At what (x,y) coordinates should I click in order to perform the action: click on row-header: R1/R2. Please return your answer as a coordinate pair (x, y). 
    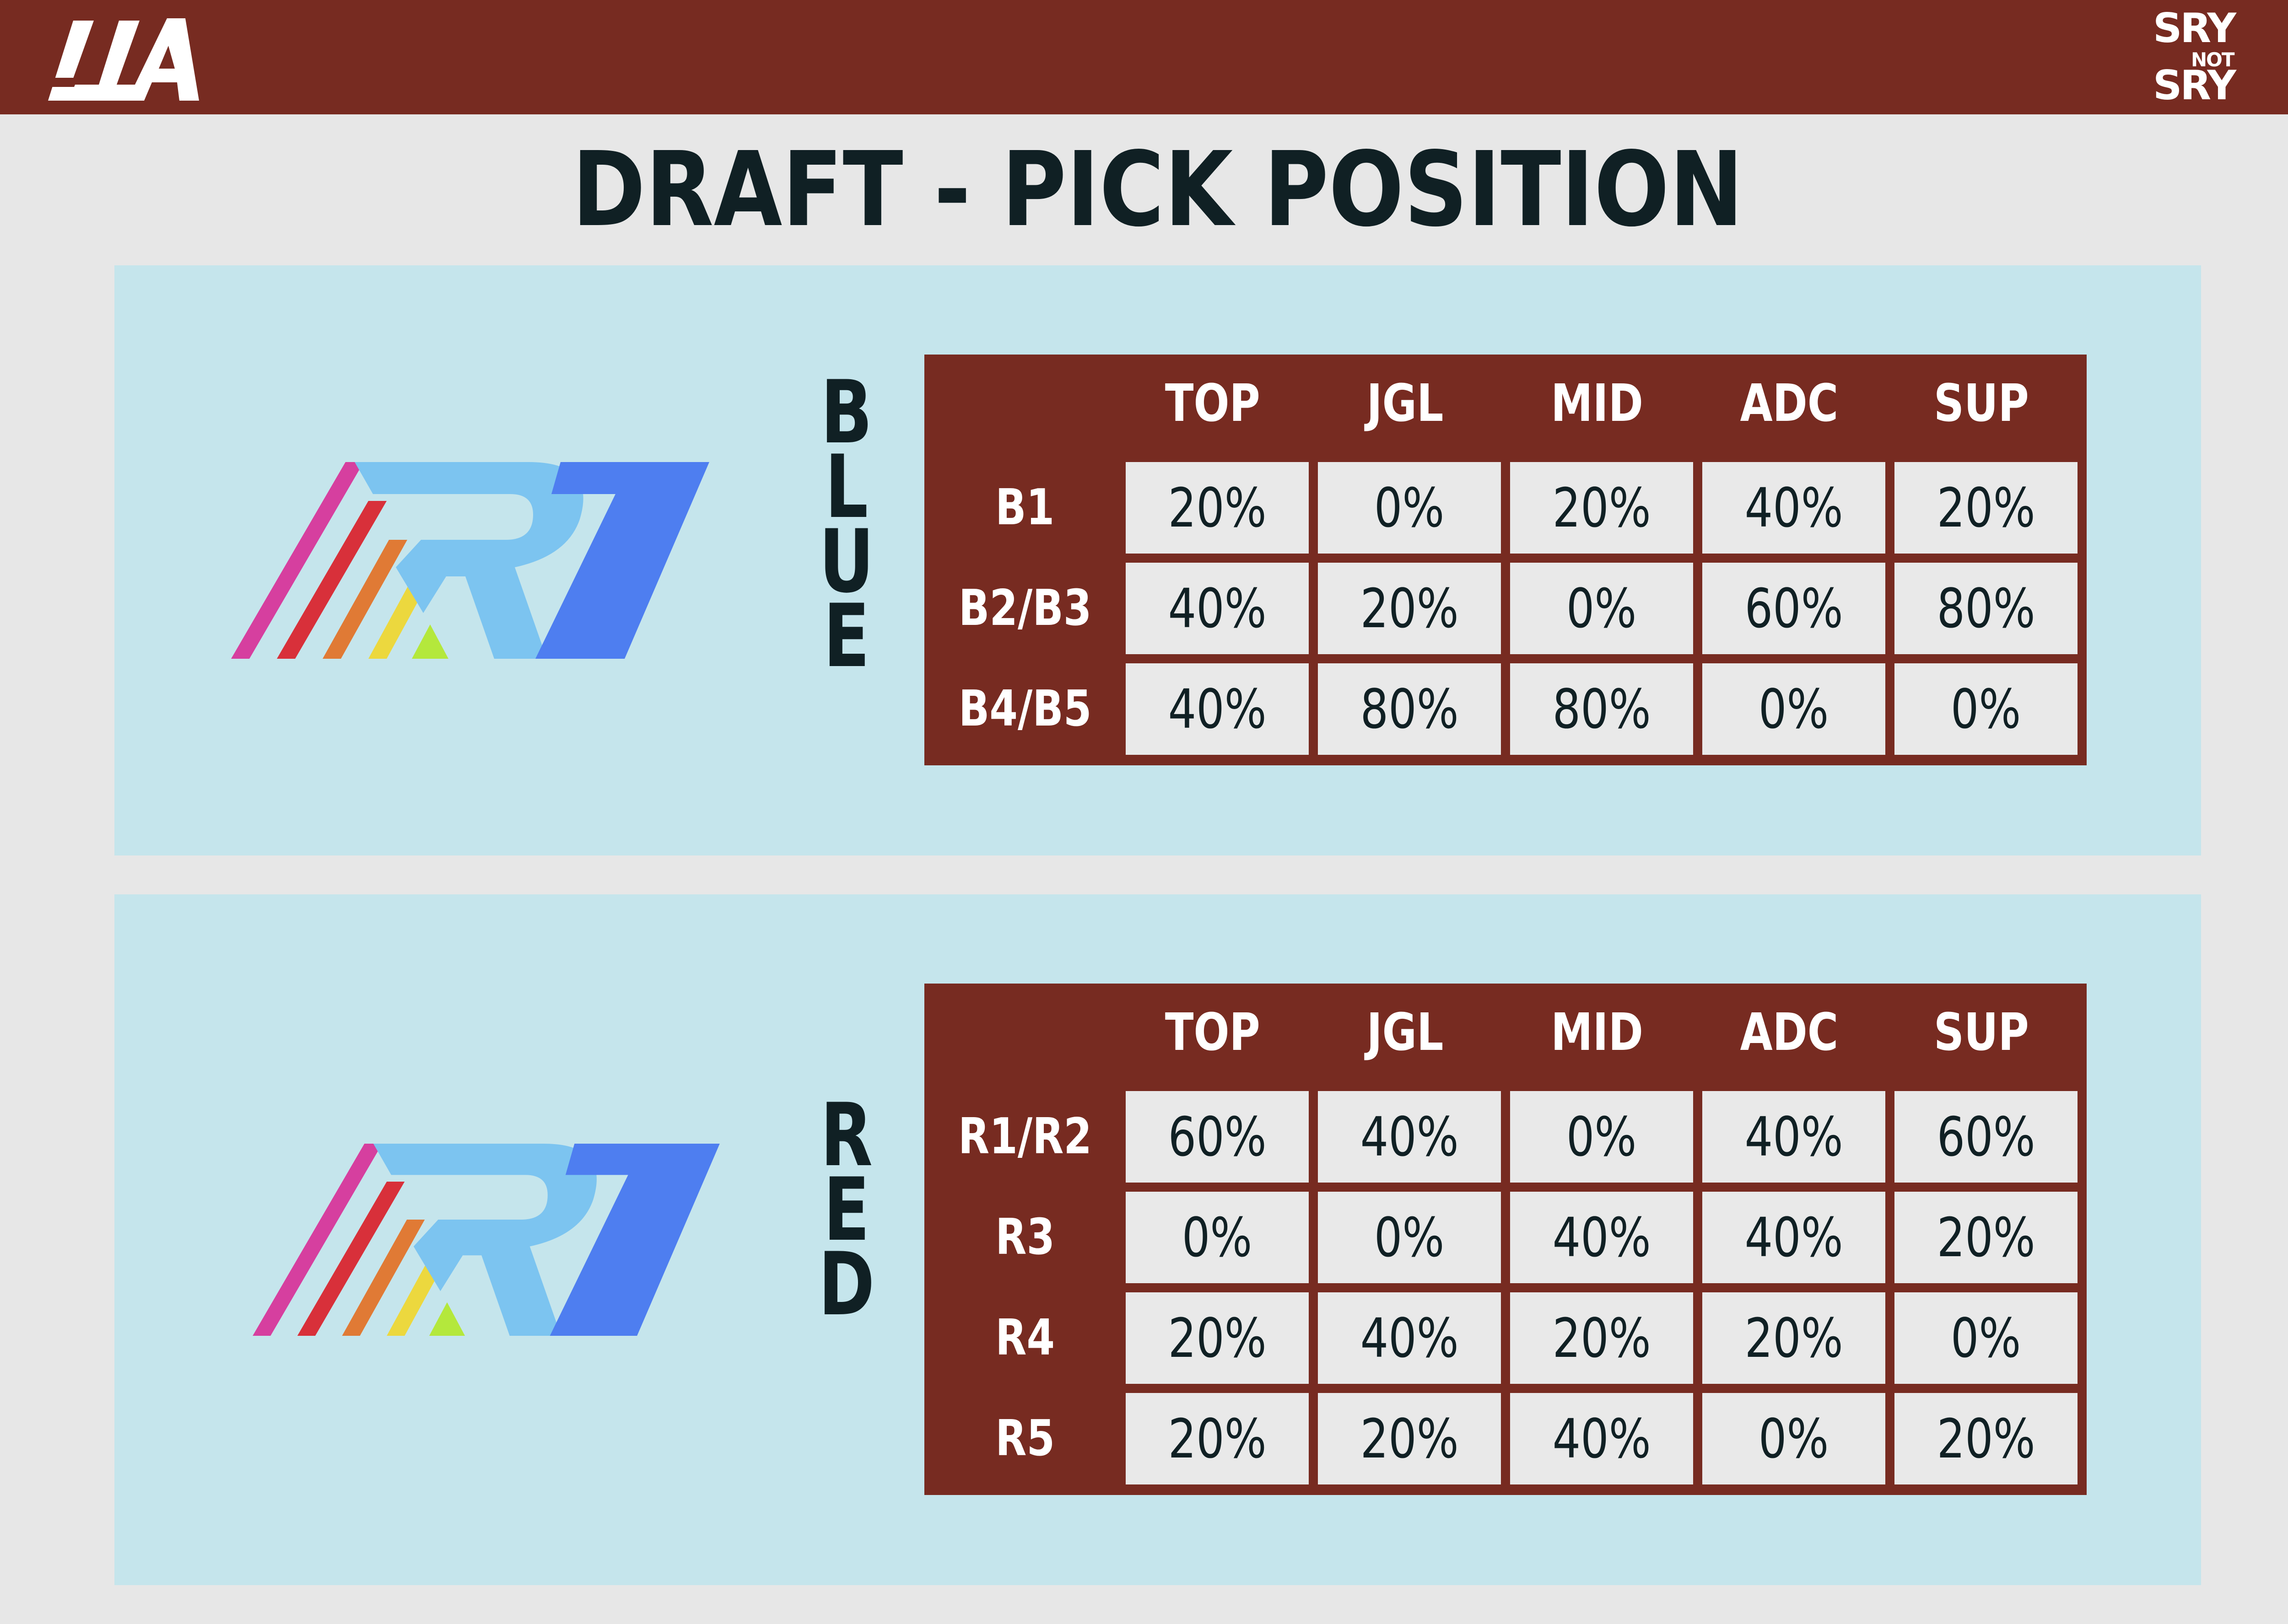
    Looking at the image, I should click on (1025, 1136).